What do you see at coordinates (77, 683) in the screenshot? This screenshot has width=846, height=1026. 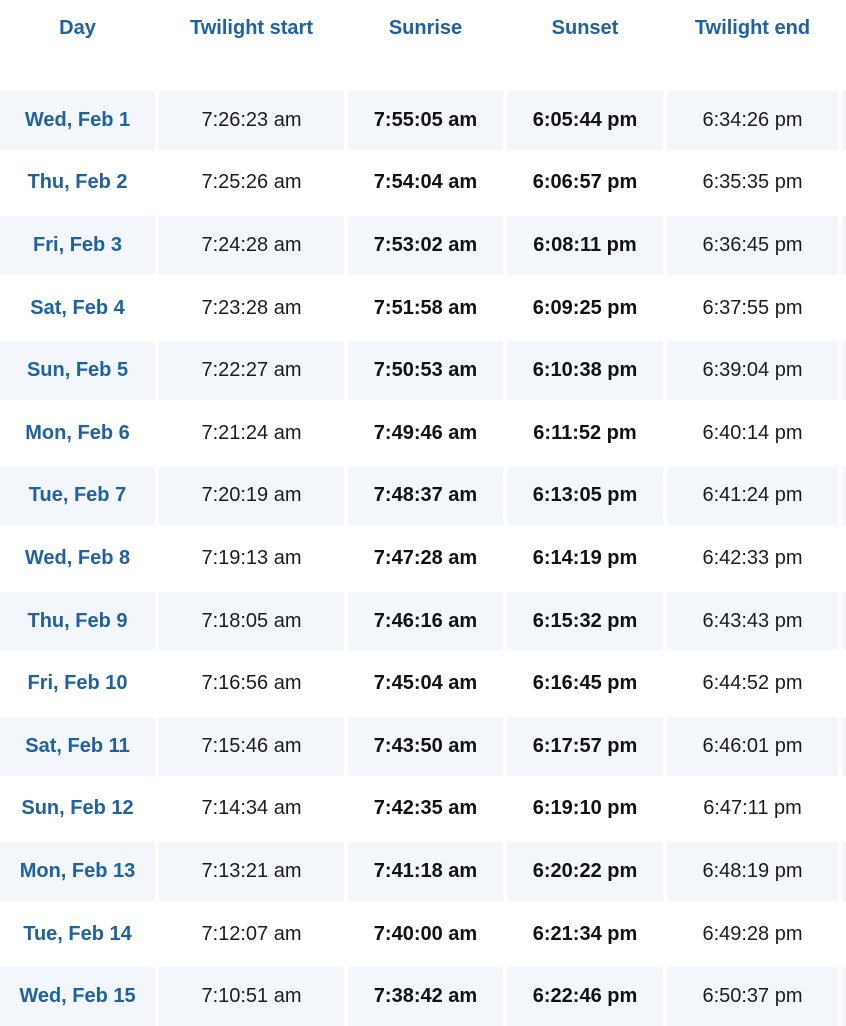 I see `cell-day: Fri, Feb 10` at bounding box center [77, 683].